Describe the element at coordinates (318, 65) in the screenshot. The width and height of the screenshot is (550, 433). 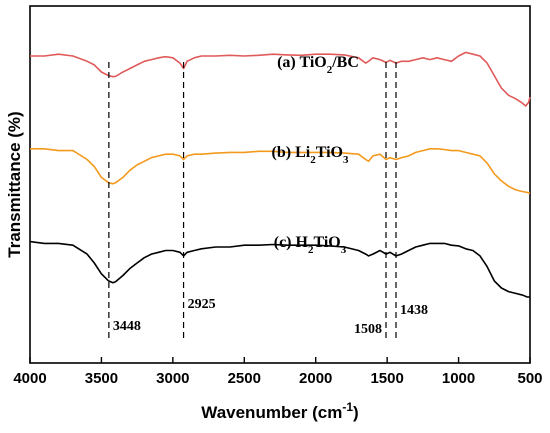
I see `series-label-0: (a) TiO2/BC` at that location.